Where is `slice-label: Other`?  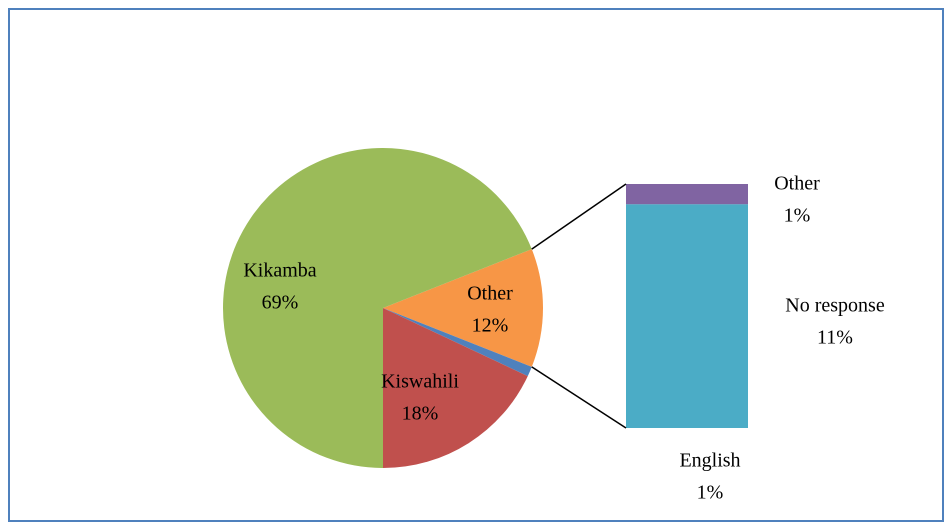 slice-label: Other is located at coordinates (490, 294).